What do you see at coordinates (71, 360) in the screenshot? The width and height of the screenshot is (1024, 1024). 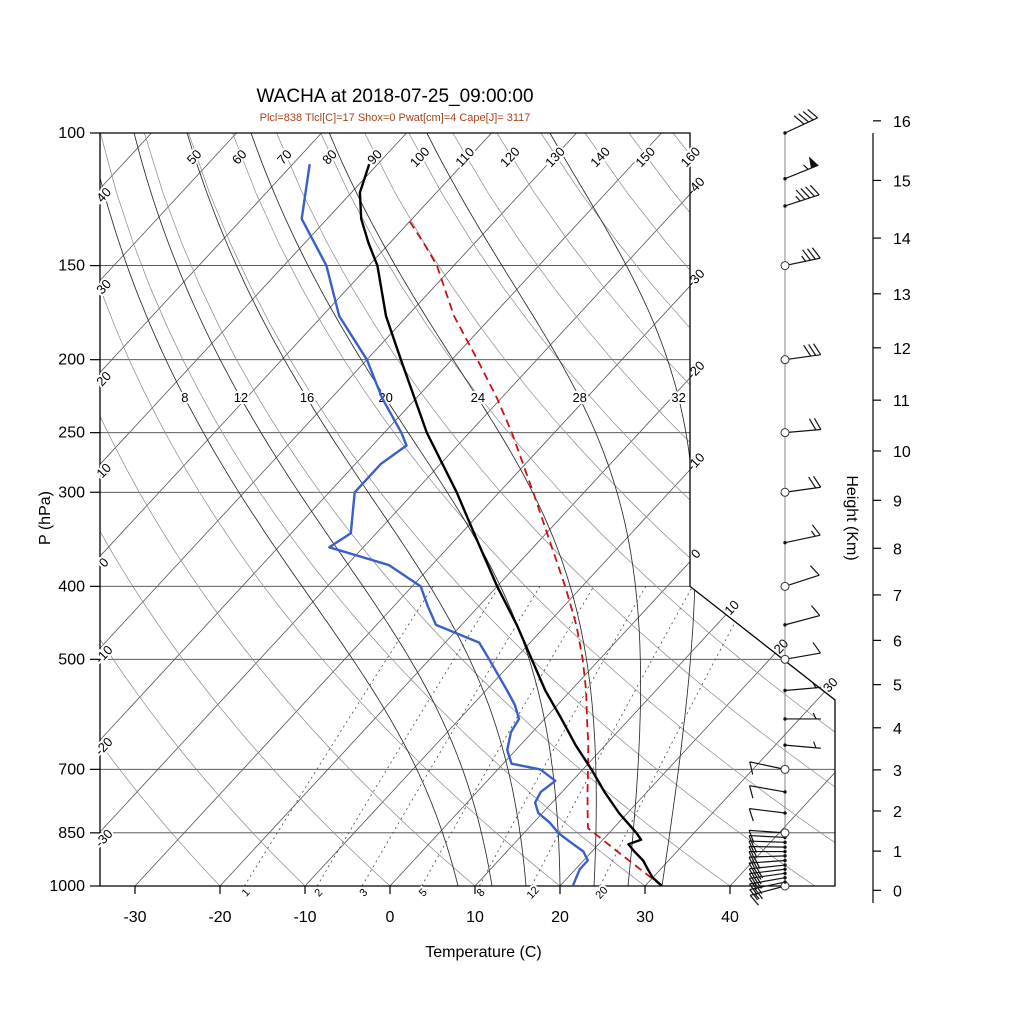 I see `svg-text: 200` at bounding box center [71, 360].